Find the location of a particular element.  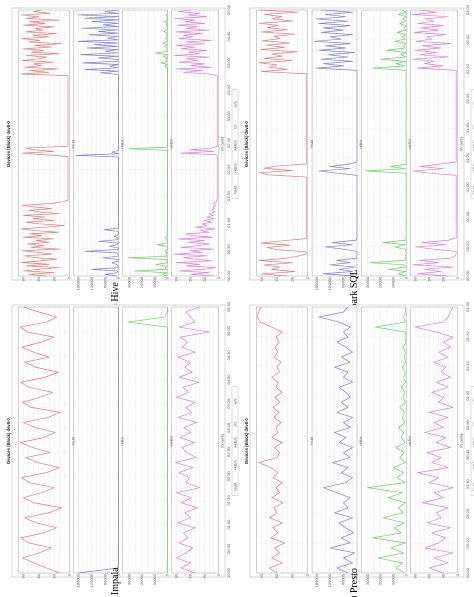

x-tick-label: 00:40 is located at coordinates (467, 454).